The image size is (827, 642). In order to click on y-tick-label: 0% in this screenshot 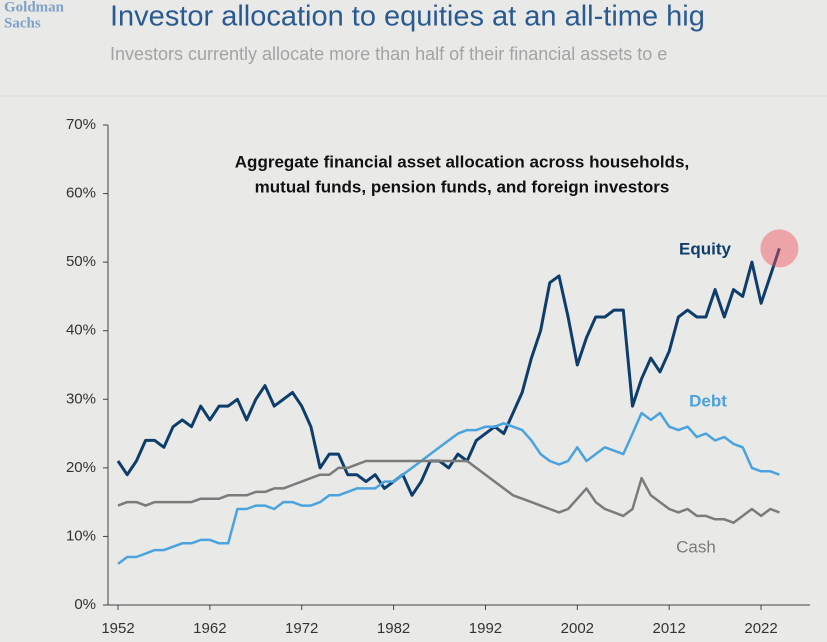, I will do `click(85, 604)`.